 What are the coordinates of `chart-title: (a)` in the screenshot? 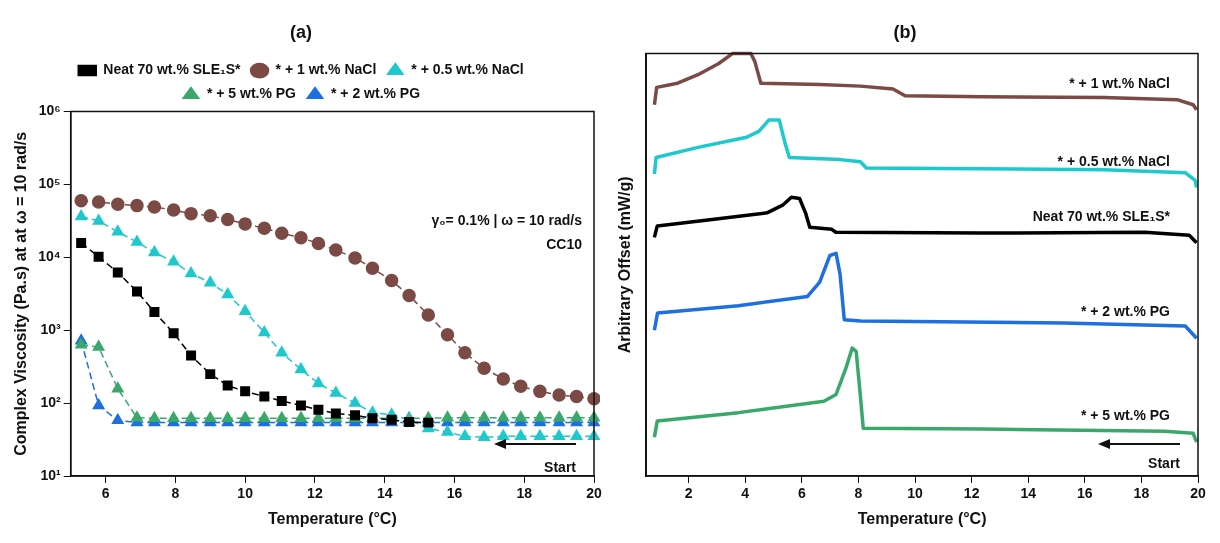 It's located at (301, 31).